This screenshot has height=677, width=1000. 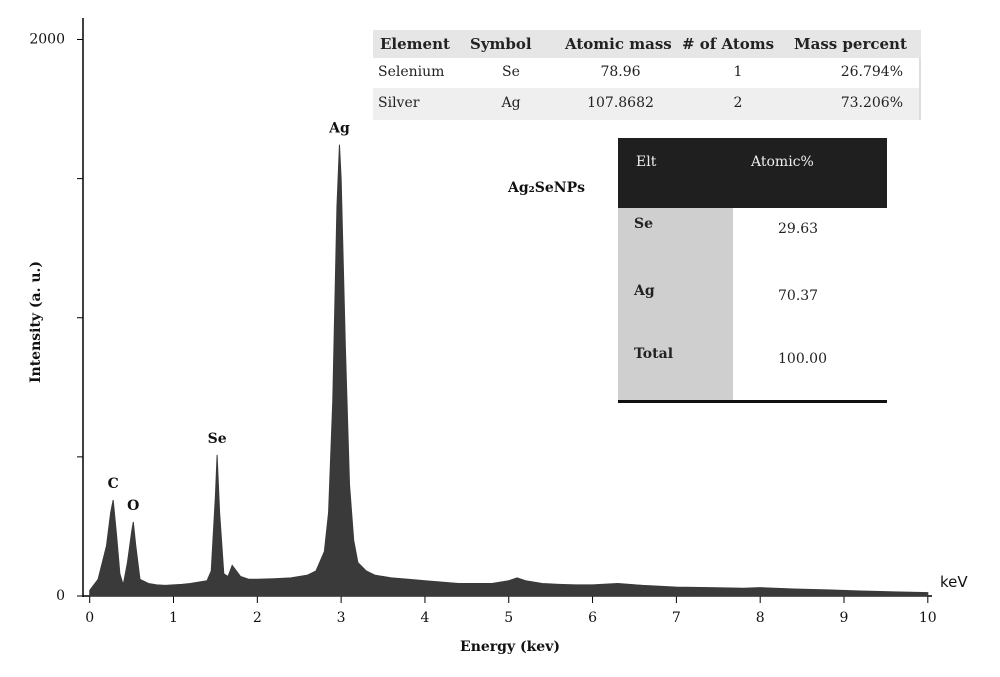 What do you see at coordinates (728, 44) in the screenshot?
I see `header-cell: # of Atoms` at bounding box center [728, 44].